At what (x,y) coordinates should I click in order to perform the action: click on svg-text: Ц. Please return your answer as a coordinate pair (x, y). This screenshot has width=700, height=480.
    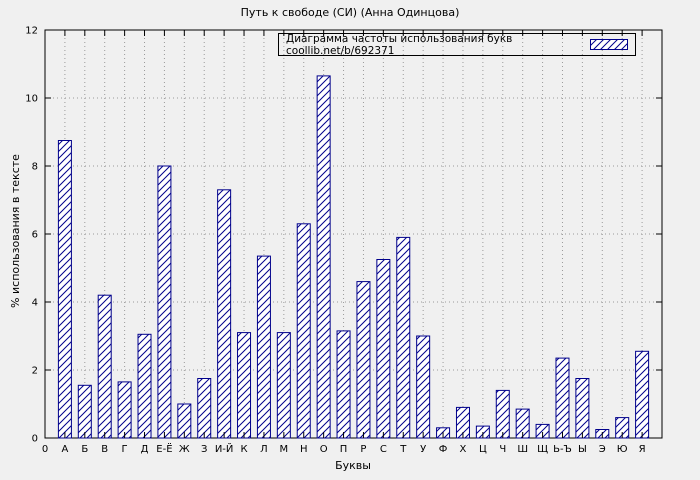
    Looking at the image, I should click on (483, 449).